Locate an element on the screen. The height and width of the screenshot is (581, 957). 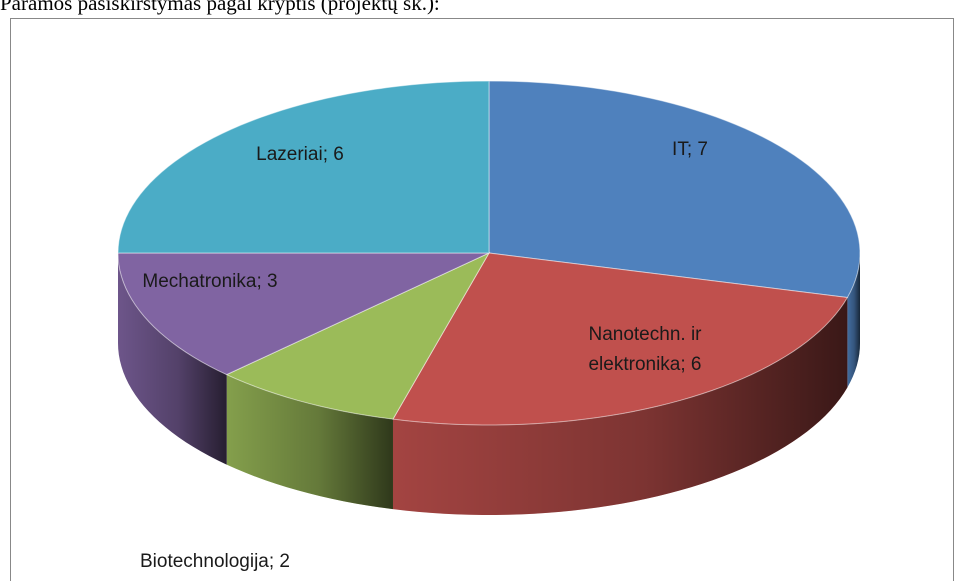
data-label: Mechatronika; 3 is located at coordinates (210, 281).